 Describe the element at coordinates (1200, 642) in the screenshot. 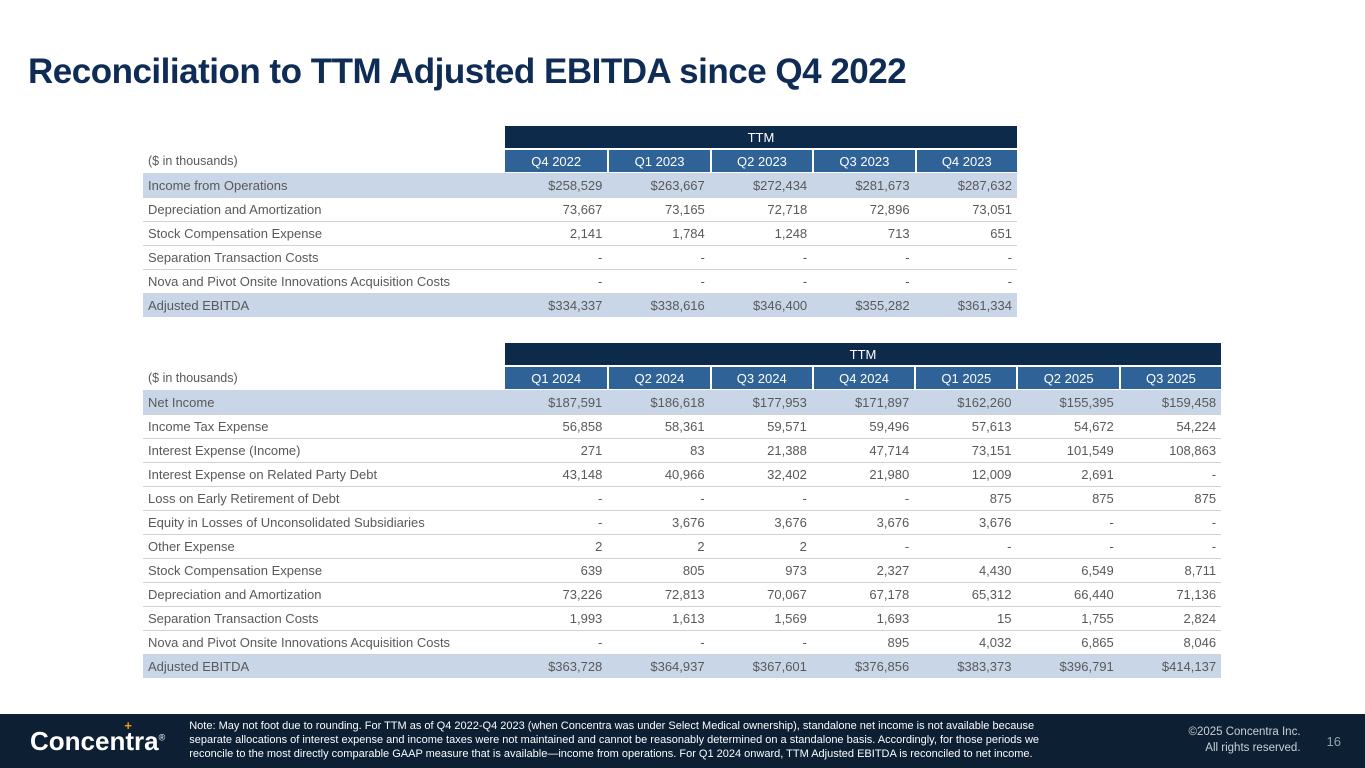

I see `cell-value: 8,046` at that location.